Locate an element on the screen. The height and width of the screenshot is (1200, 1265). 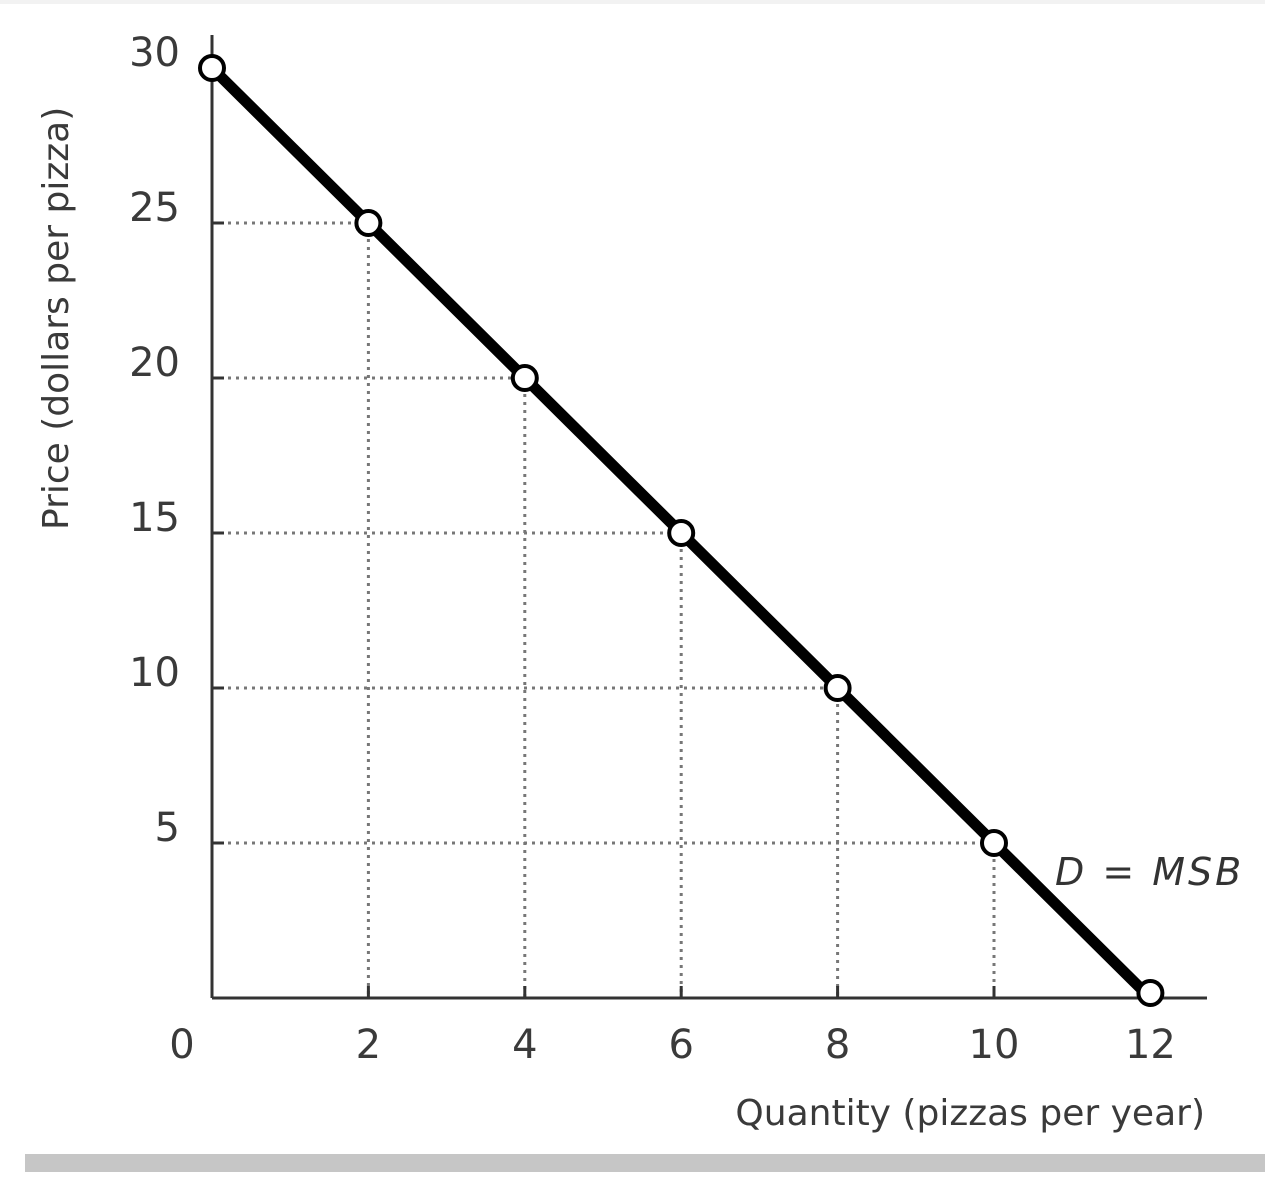
svg-text: 5 is located at coordinates (167, 828).